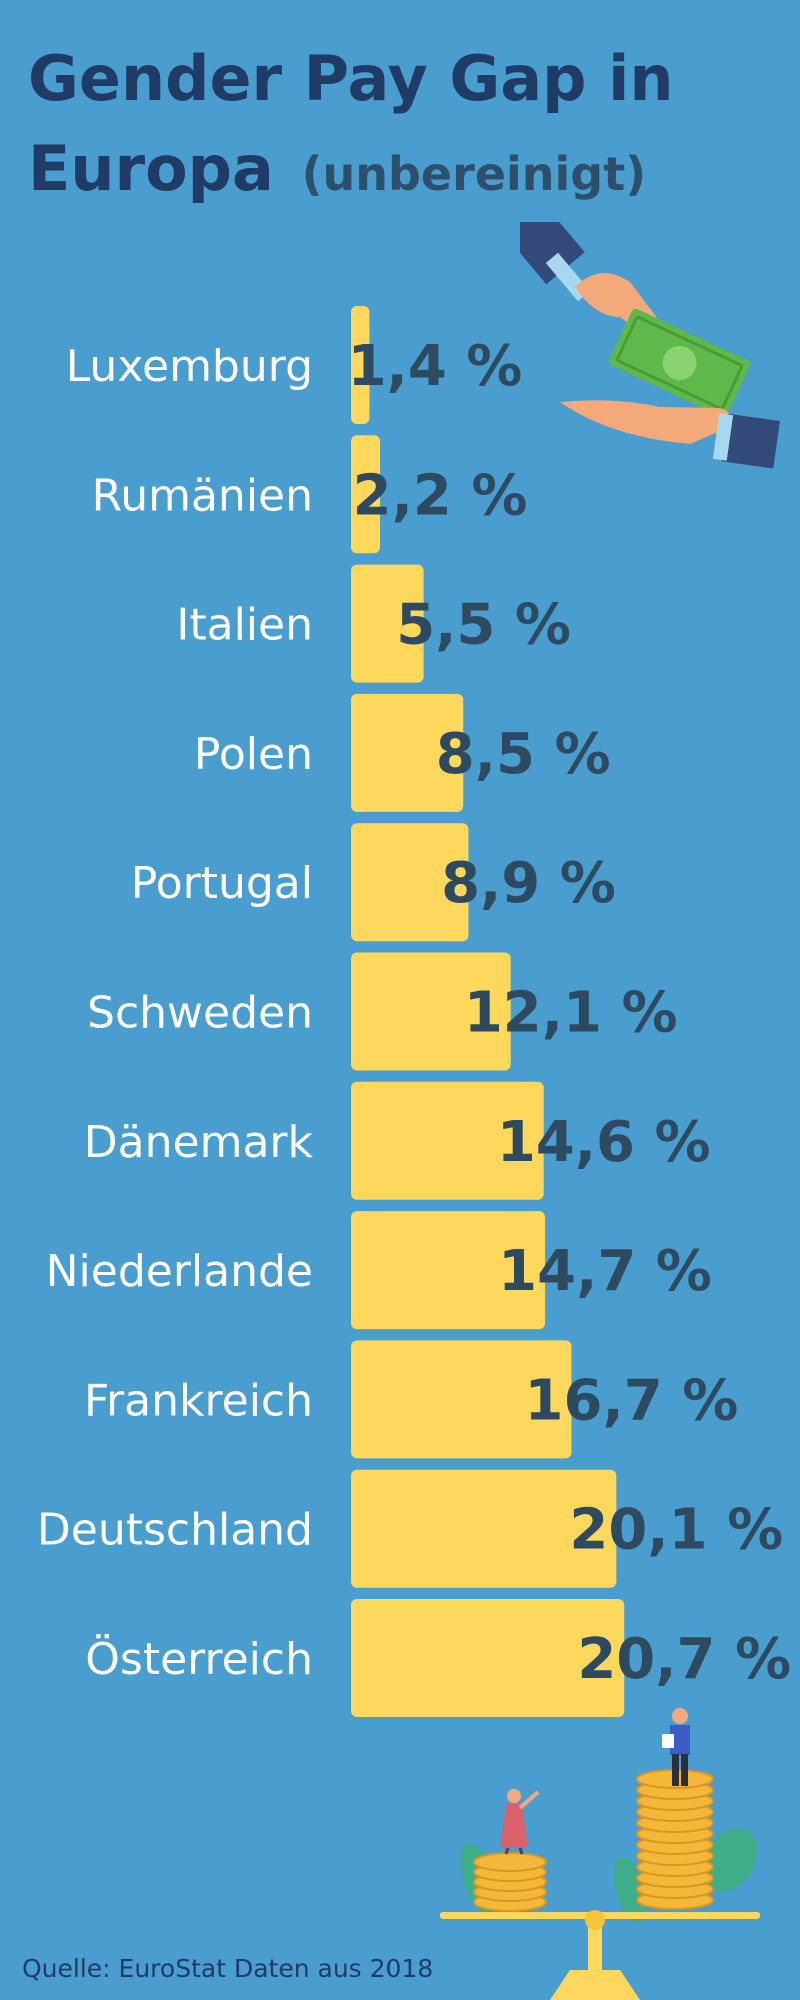 This screenshot has width=800, height=2000. What do you see at coordinates (474, 174) in the screenshot?
I see `subtitle: (unbereinigt)` at bounding box center [474, 174].